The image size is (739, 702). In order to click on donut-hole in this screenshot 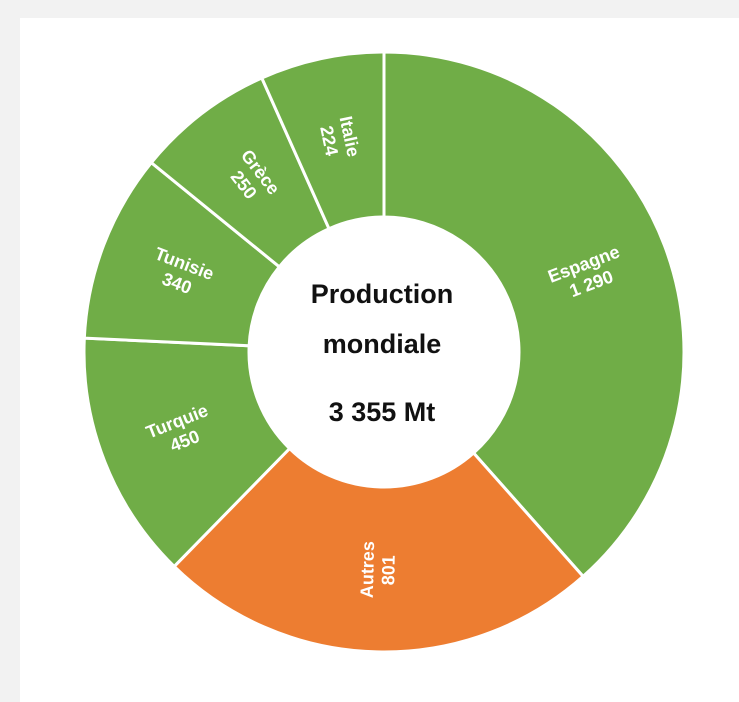, I will do `click(384, 352)`.